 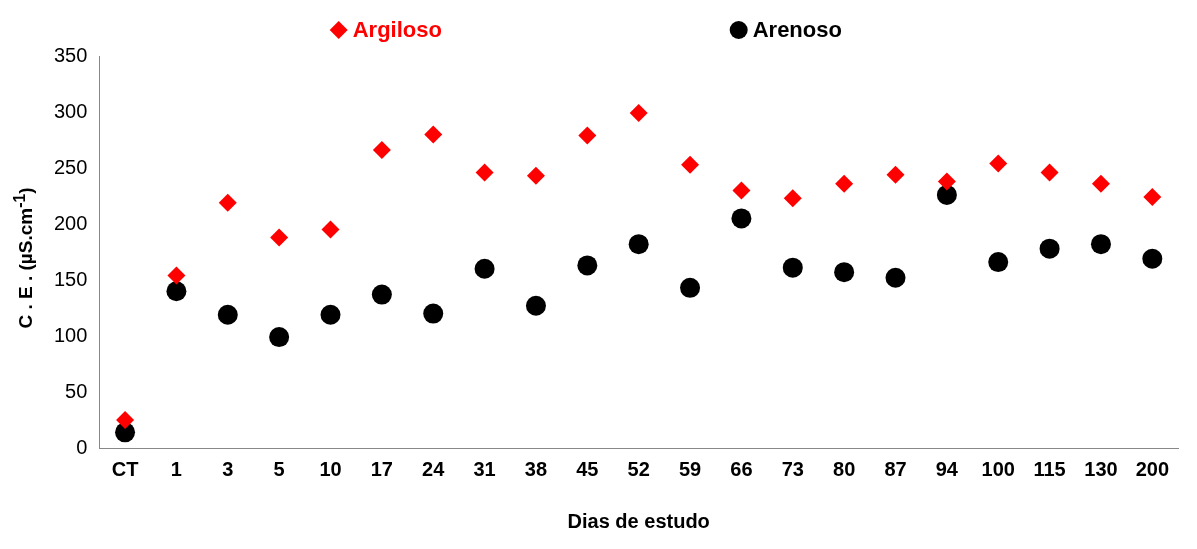 I want to click on x-tick-label: 200, so click(x=1152, y=468).